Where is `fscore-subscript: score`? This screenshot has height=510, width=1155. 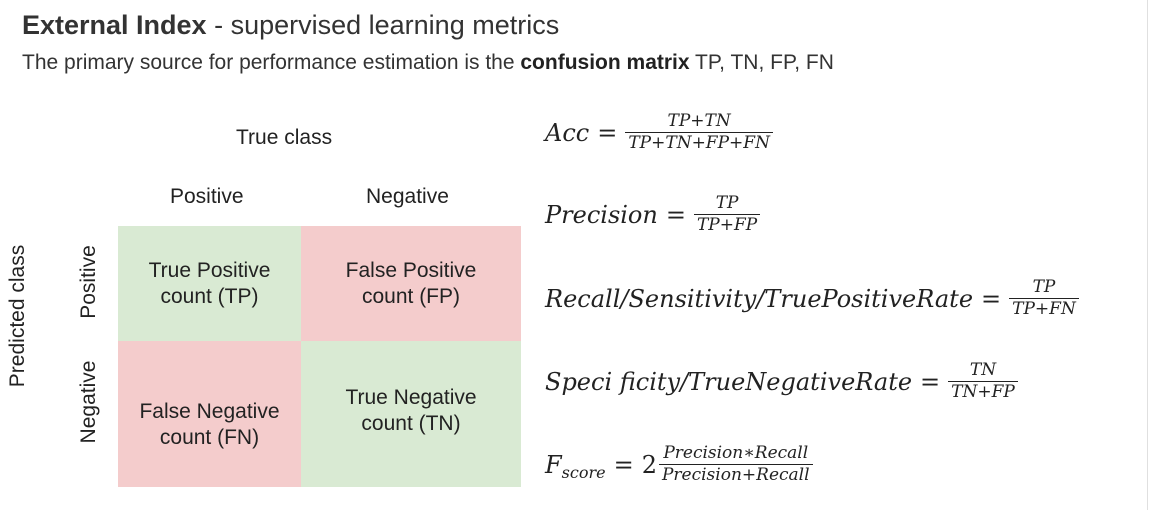 fscore-subscript: score is located at coordinates (583, 472).